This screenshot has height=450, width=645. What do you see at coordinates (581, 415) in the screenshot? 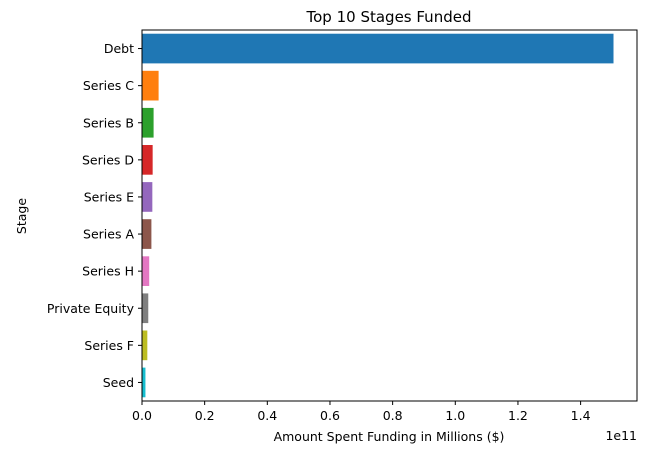
I see `x-tick-label: 1.4` at bounding box center [581, 415].